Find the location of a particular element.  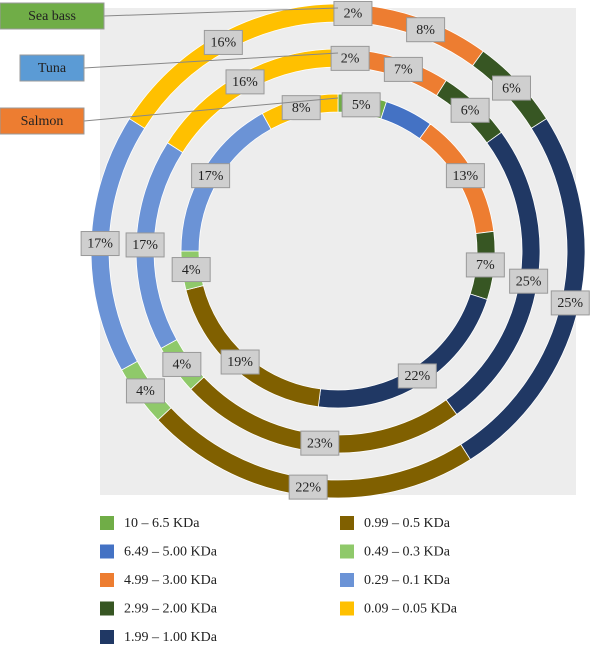

data-label: 19% is located at coordinates (240, 362).